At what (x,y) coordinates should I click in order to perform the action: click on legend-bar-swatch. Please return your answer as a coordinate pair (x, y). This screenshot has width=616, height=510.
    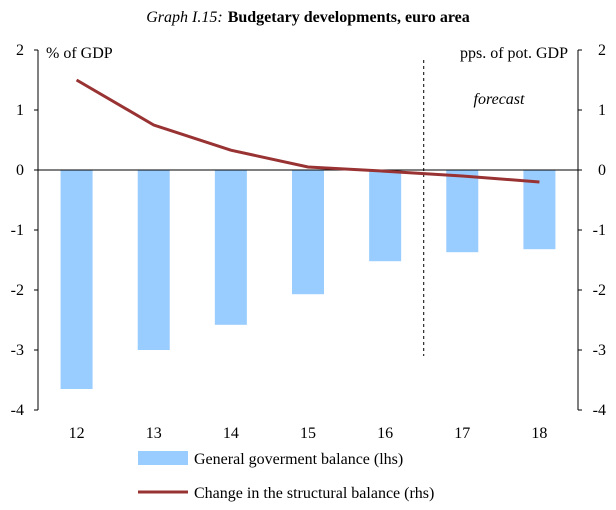
    Looking at the image, I should click on (163, 458).